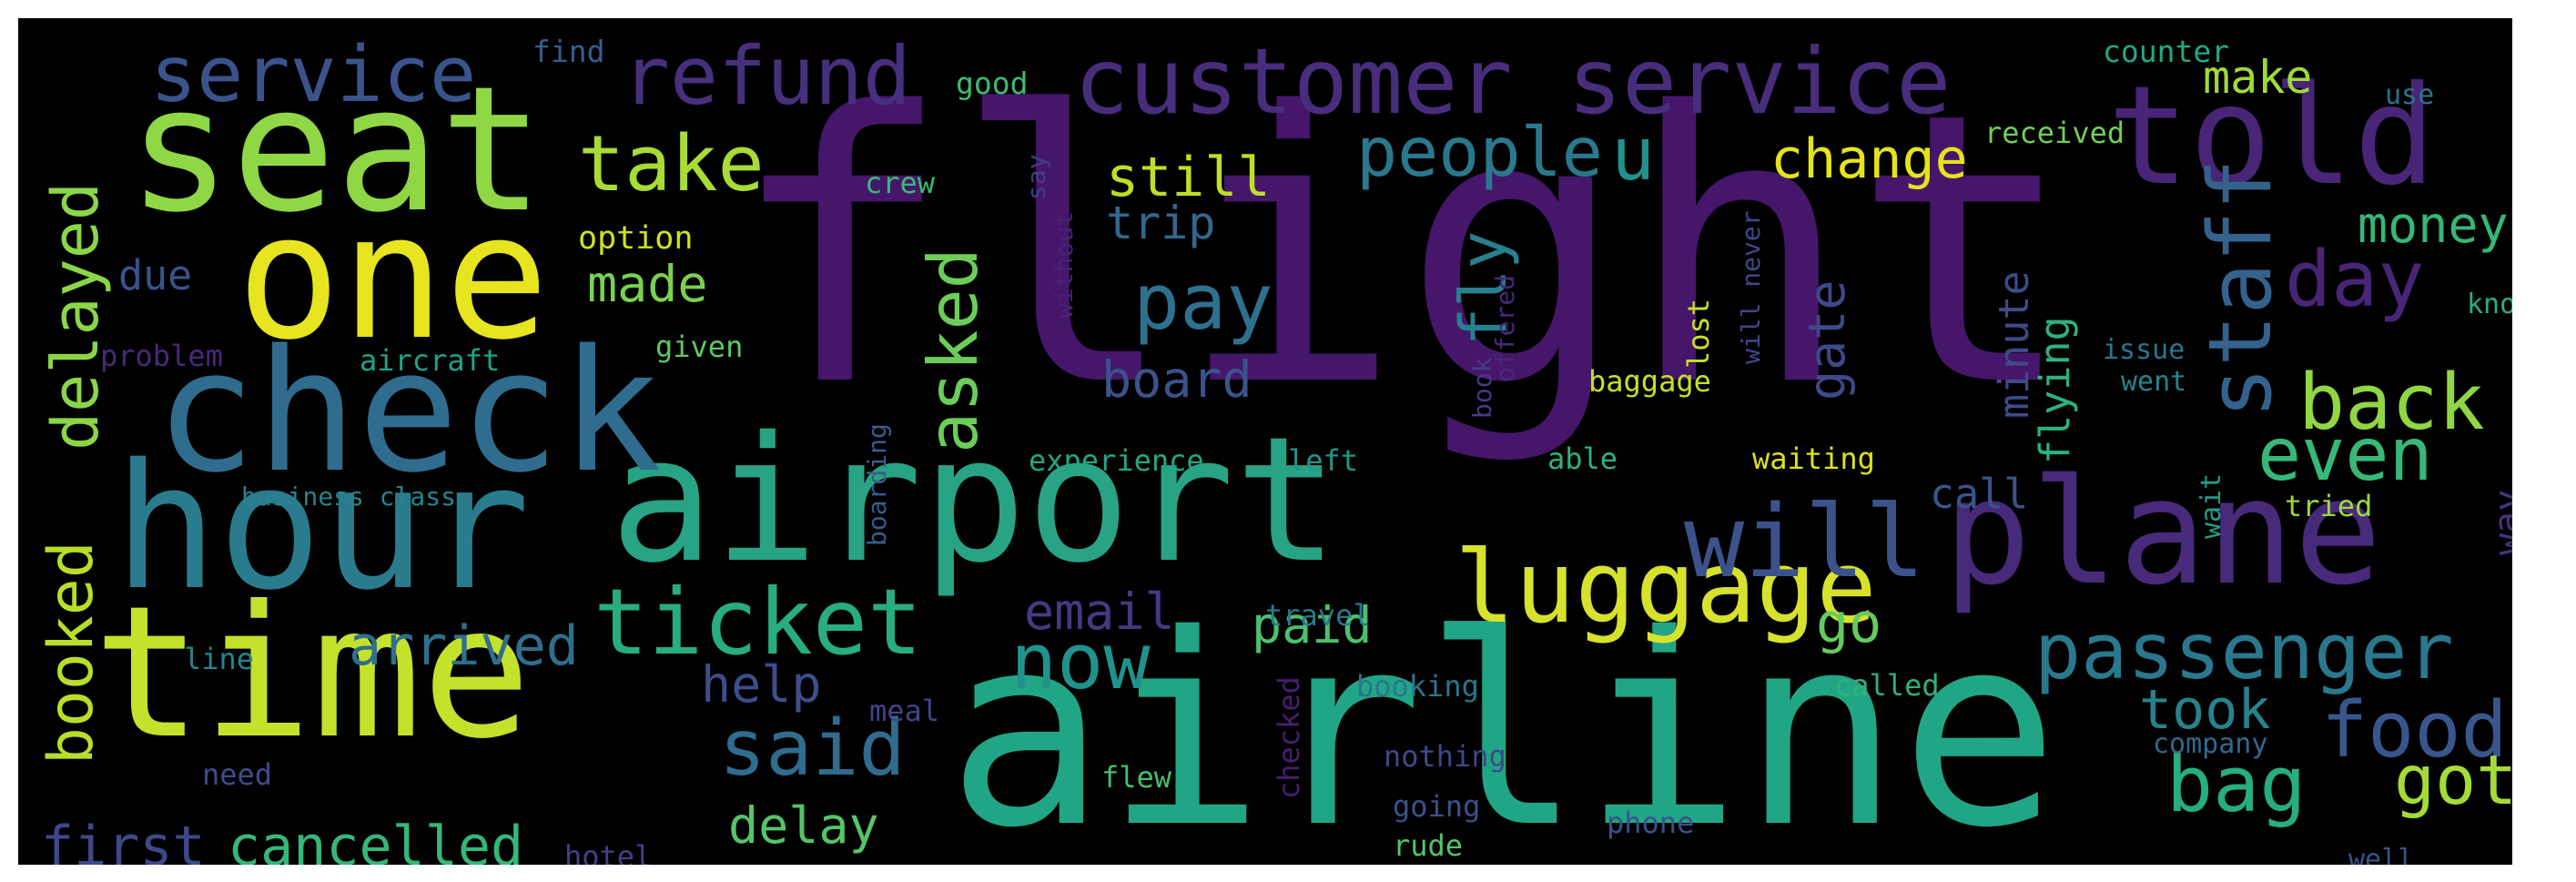  Describe the element at coordinates (2162, 532) in the screenshot. I see `cloud-word: plane` at that location.